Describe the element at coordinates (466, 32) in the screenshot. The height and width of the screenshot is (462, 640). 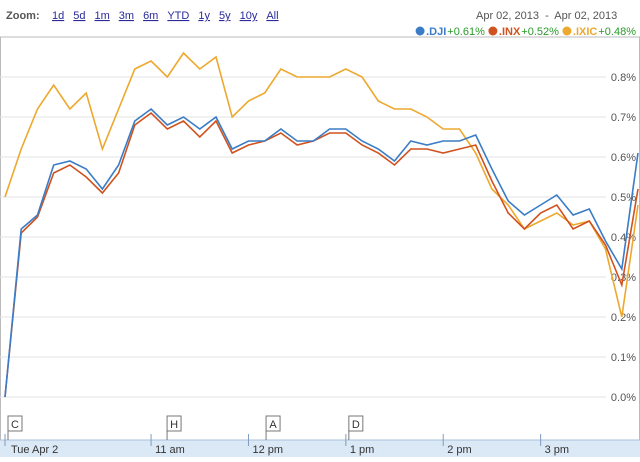
I see `legend-change: +0.61%` at that location.